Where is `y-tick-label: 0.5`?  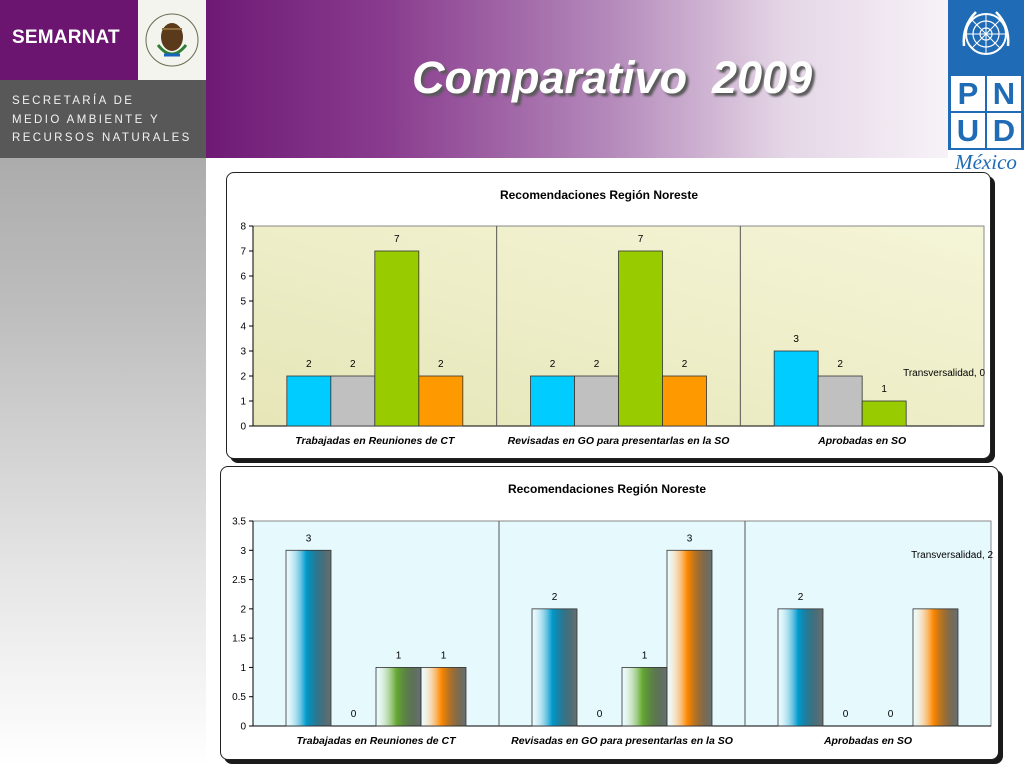
y-tick-label: 0.5 is located at coordinates (239, 697).